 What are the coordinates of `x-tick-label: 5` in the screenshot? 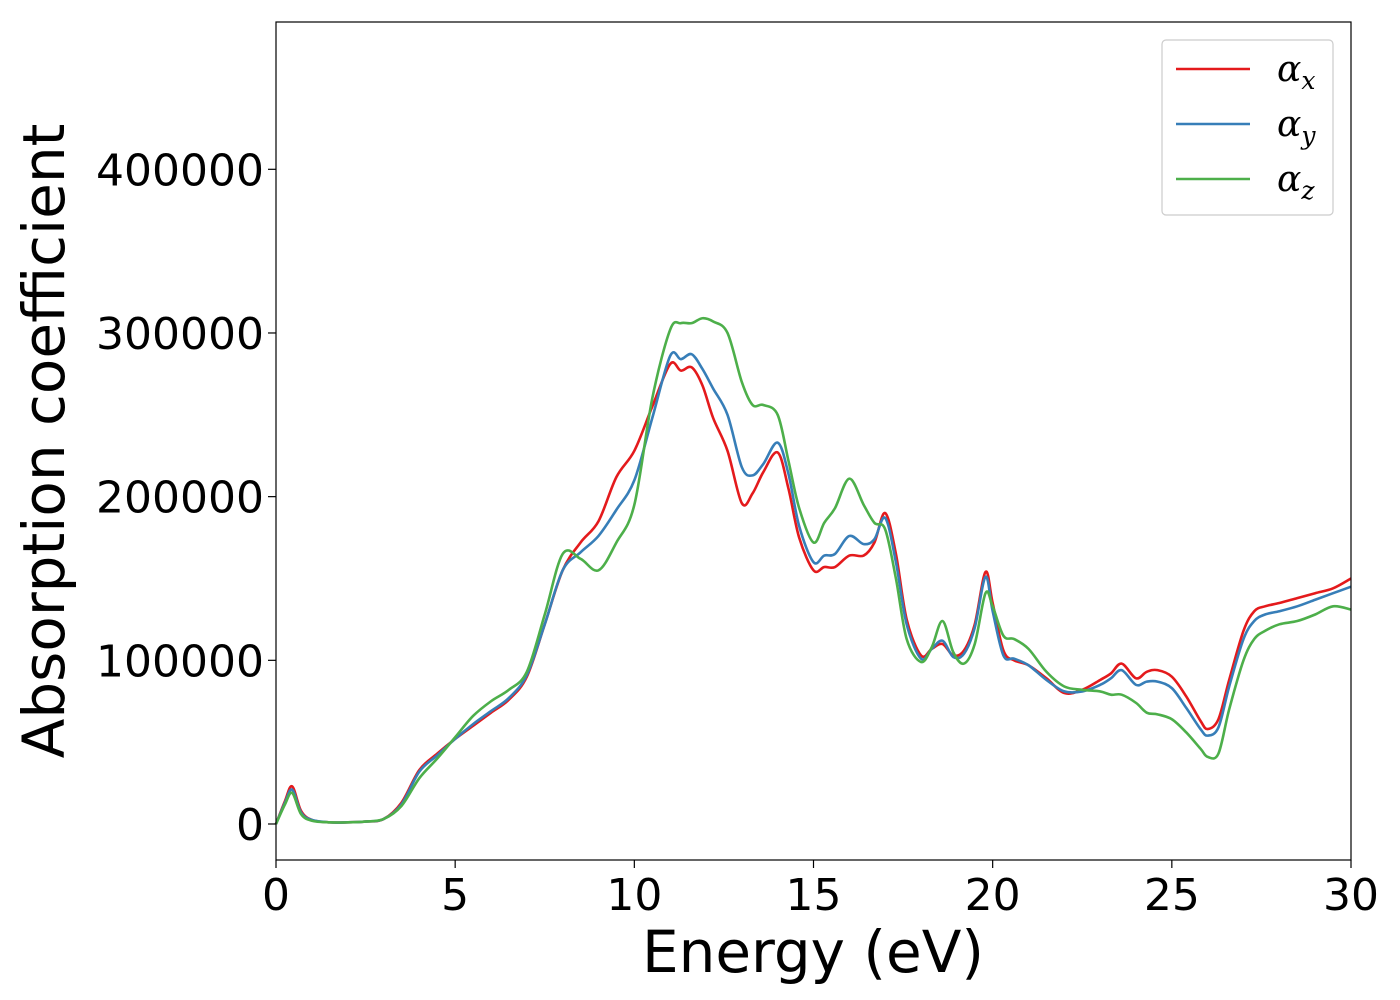 It's located at (455, 895).